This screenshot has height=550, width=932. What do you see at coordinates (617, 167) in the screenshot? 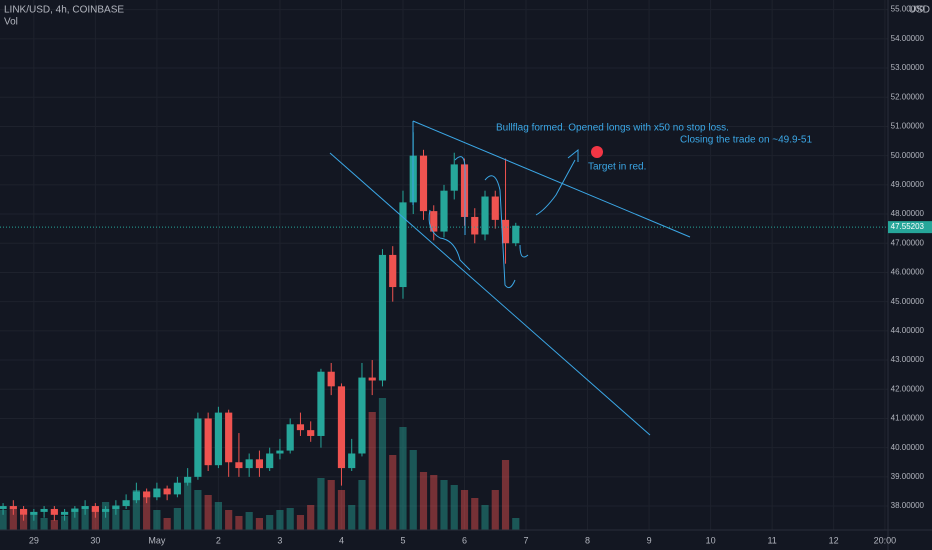
I see `annotation: Target in red.` at bounding box center [617, 167].